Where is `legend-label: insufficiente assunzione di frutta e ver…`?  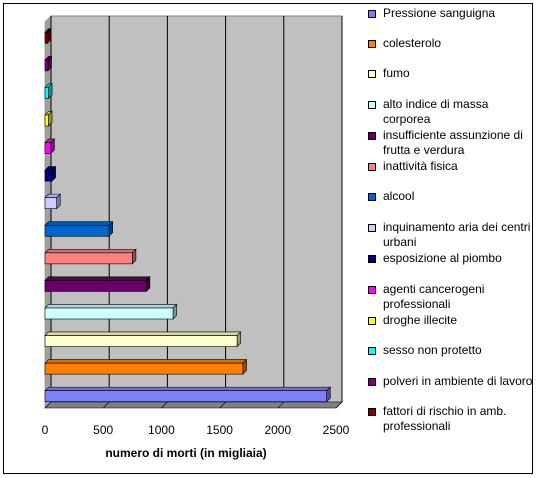
legend-label: insufficiente assunzione di frutta e ver… is located at coordinates (453, 142).